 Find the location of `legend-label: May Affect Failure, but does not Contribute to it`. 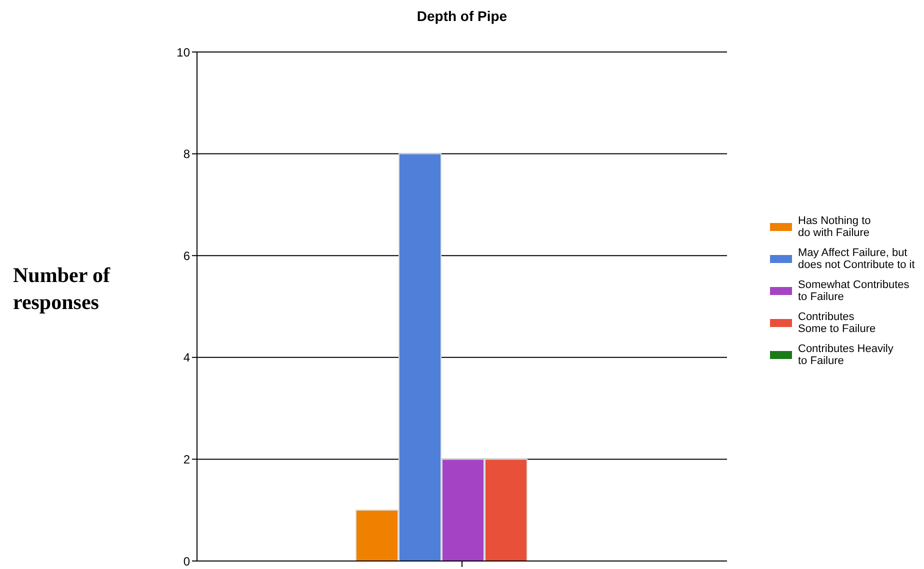

legend-label: May Affect Failure, but does not Contribute to it is located at coordinates (856, 259).